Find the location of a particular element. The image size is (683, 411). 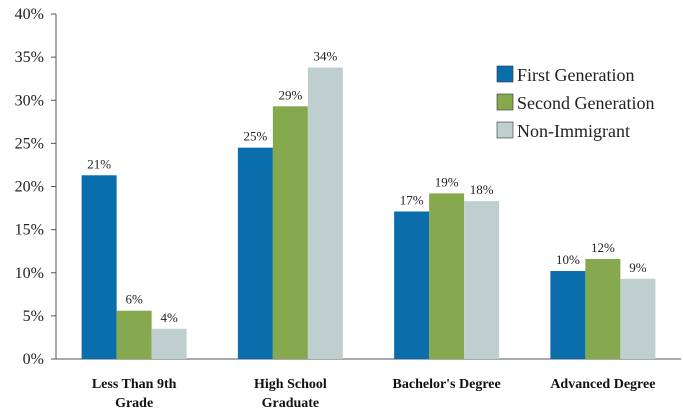

data-label: 29% is located at coordinates (290, 94).